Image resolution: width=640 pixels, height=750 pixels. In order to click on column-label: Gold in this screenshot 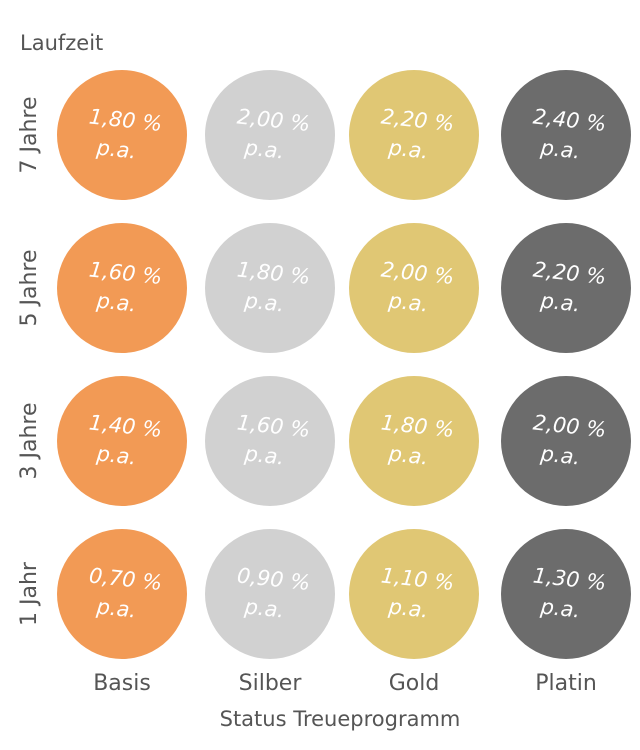, I will do `click(414, 683)`.